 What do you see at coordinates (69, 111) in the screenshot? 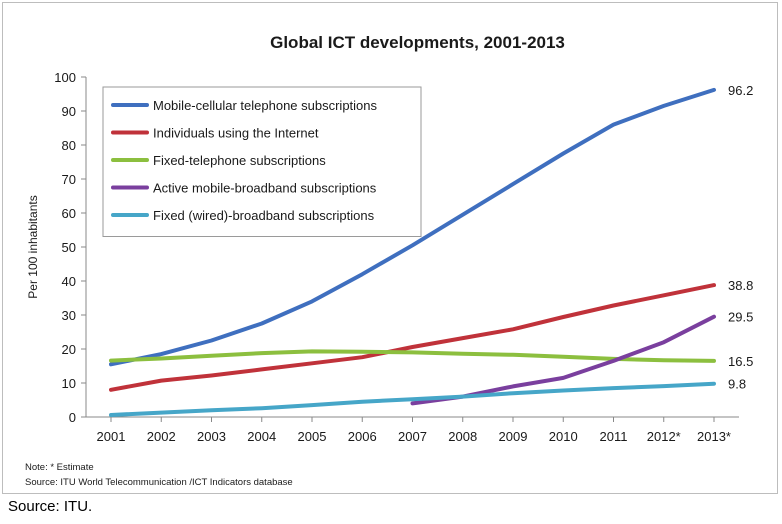
I see `y-tick-label: 90` at bounding box center [69, 111].